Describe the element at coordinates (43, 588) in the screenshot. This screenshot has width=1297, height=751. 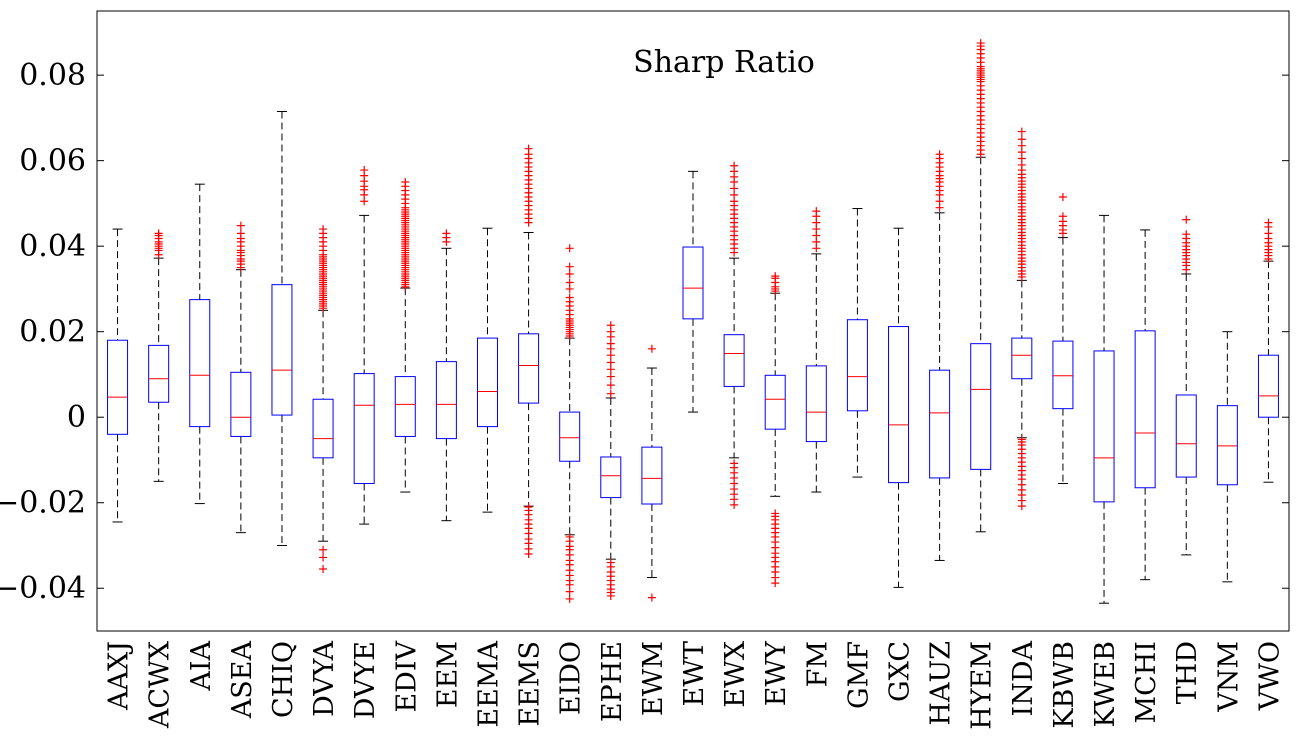
I see `y-tick-label: −0.04` at that location.